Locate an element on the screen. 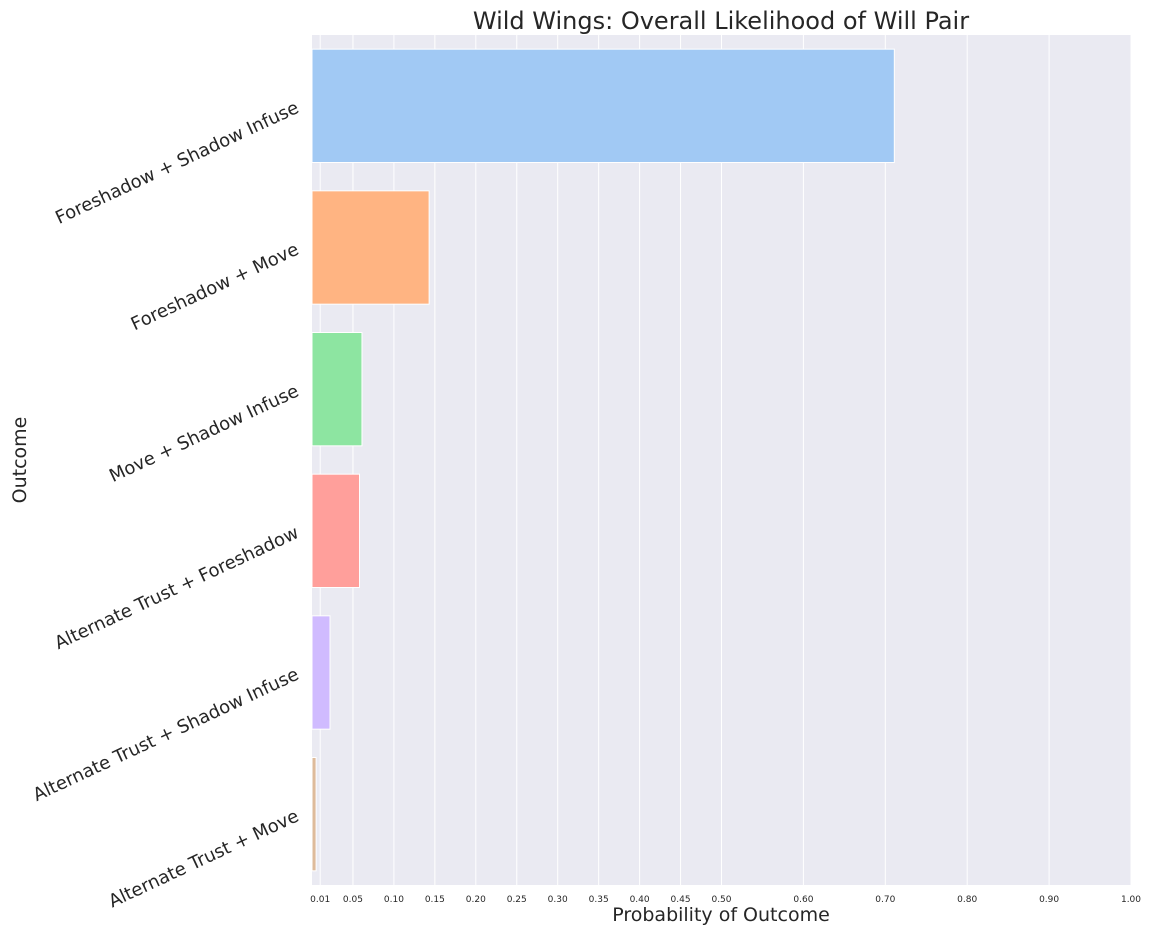 The image size is (1152, 936). x-tick-label: 0.90 is located at coordinates (1049, 900).